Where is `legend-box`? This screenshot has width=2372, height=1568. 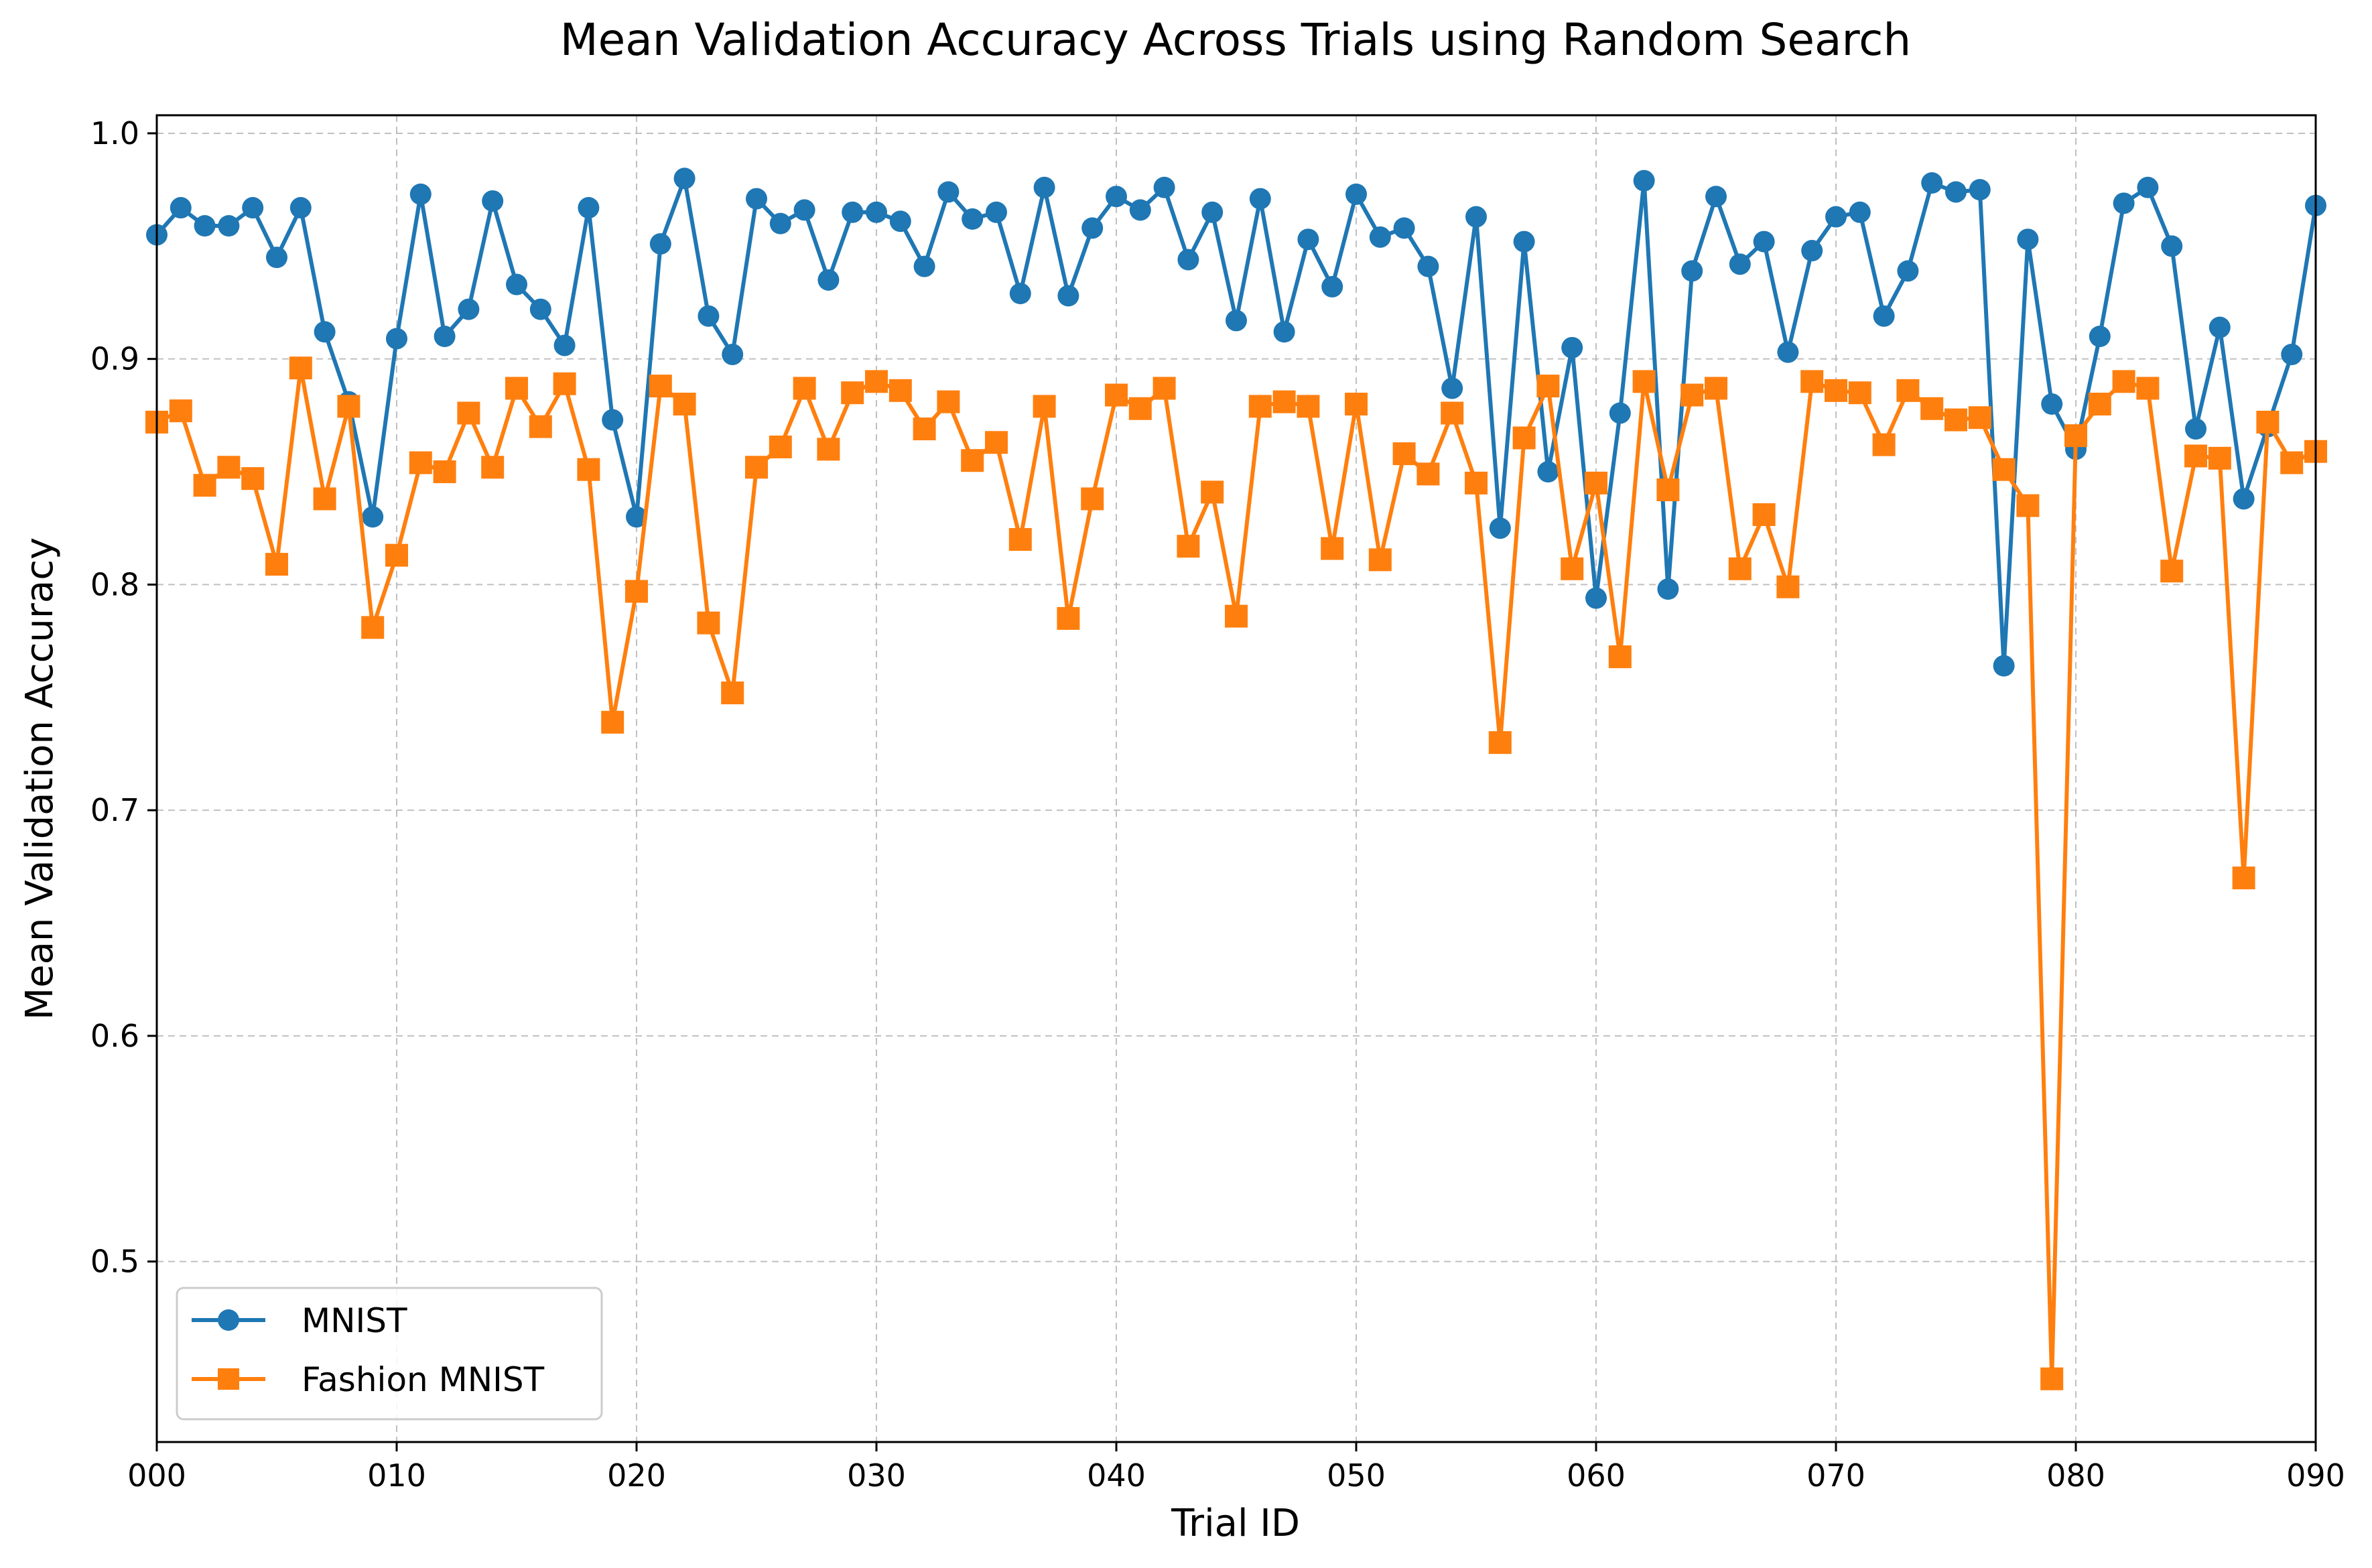
legend-box is located at coordinates (389, 1354).